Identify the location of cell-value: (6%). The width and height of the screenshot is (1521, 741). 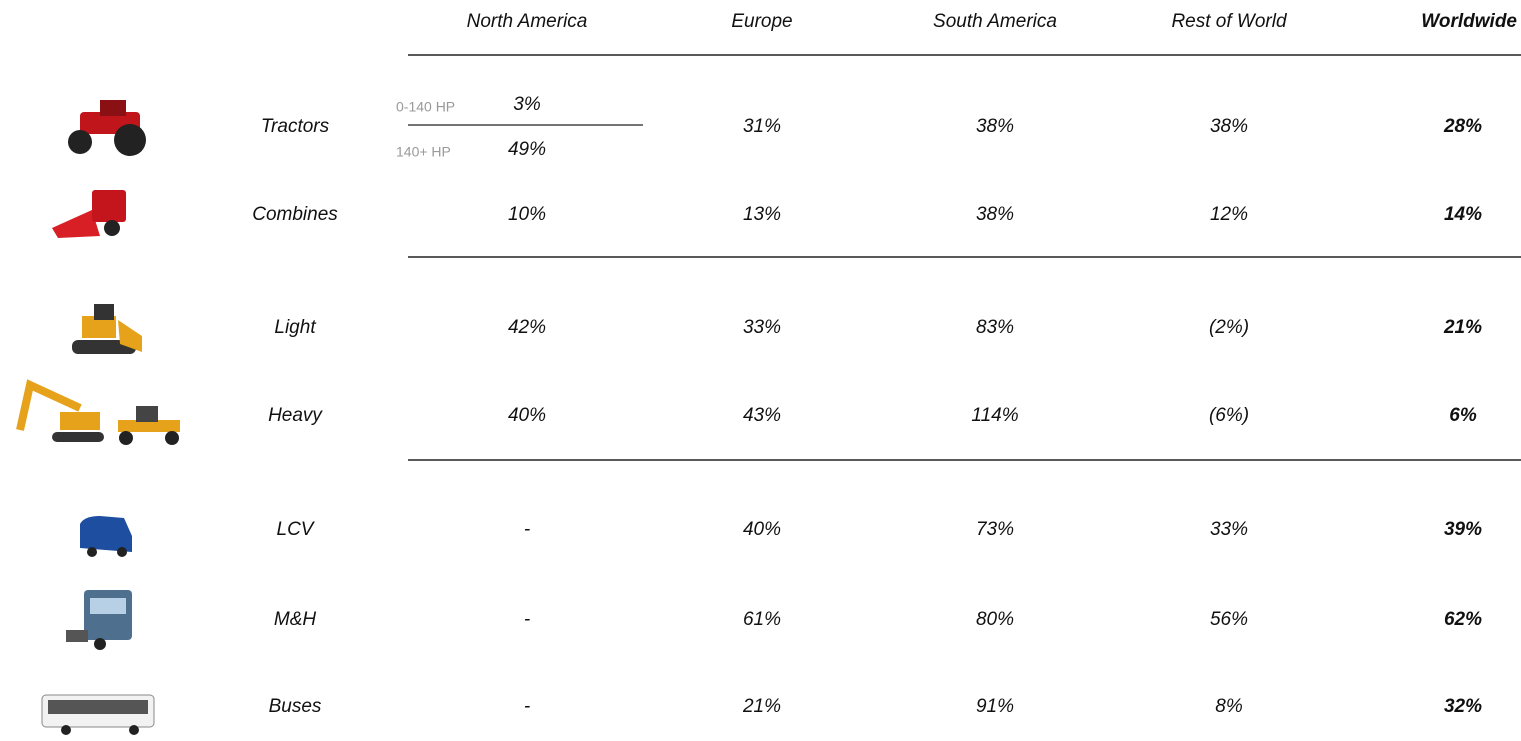
(1229, 415).